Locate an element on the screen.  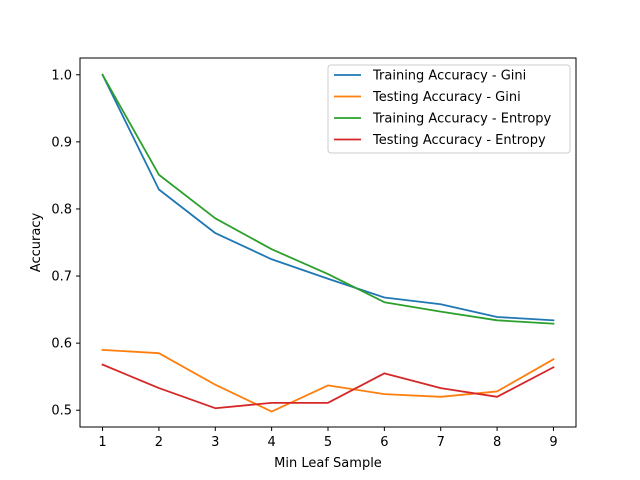
x-tick-label: 2 is located at coordinates (159, 442).